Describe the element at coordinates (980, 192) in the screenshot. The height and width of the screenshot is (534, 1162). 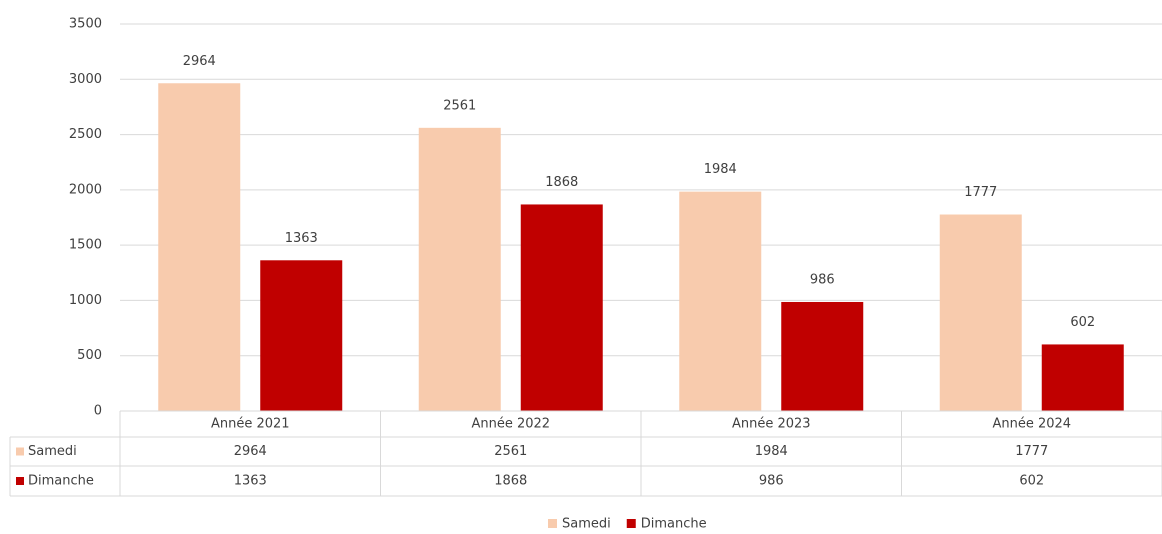
I see `data-label: 1777` at that location.